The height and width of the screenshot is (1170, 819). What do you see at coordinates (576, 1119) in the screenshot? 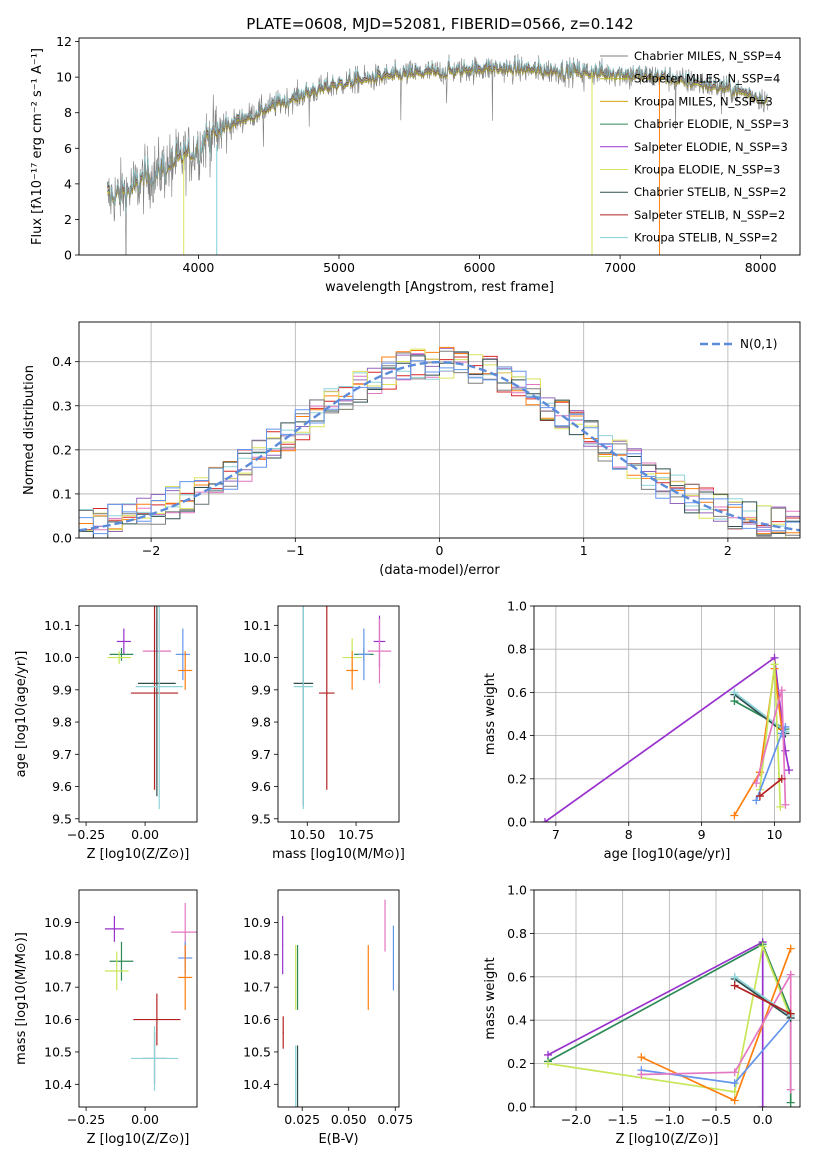
I see `x-tick-label: −2.0` at bounding box center [576, 1119].